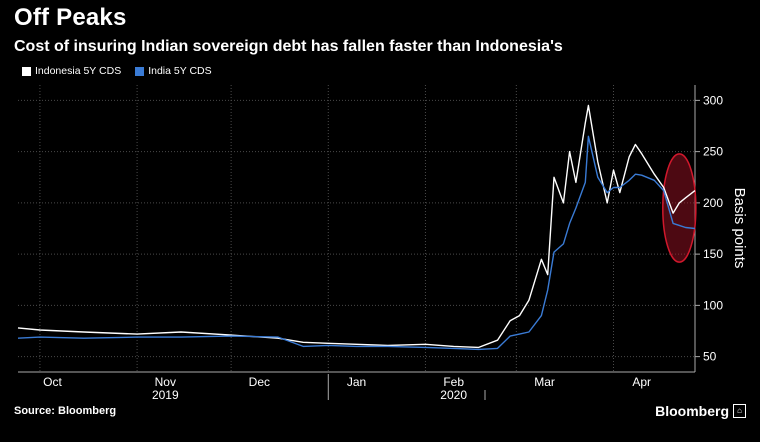 Image resolution: width=760 pixels, height=442 pixels. I want to click on legend-swatch-india, so click(140, 71).